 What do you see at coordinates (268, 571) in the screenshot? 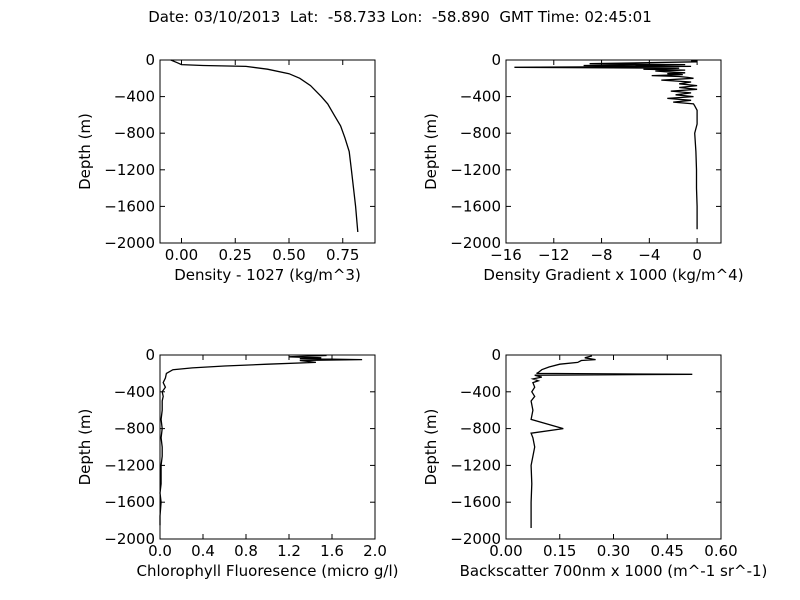
I see `x-axis-label: Chlorophyll Fluoresence (micro g/l)` at bounding box center [268, 571].